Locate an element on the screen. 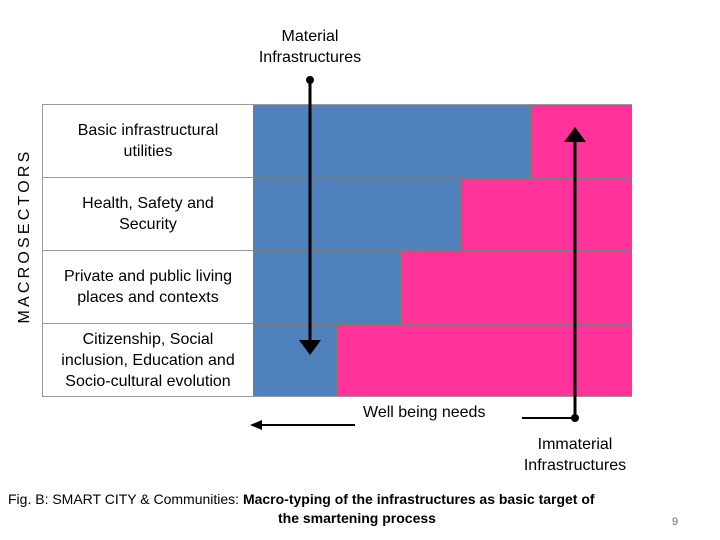  material-infrastructures-label: Material Infrastructures is located at coordinates (310, 47).